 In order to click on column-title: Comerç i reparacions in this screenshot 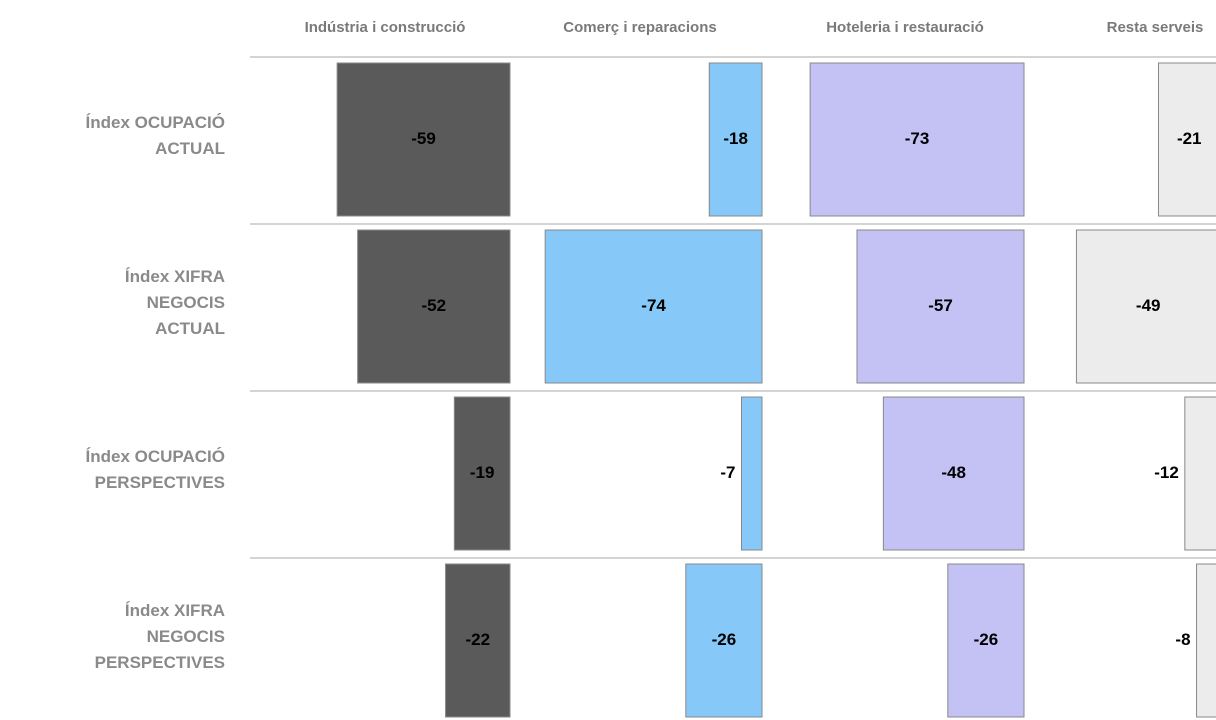, I will do `click(639, 27)`.